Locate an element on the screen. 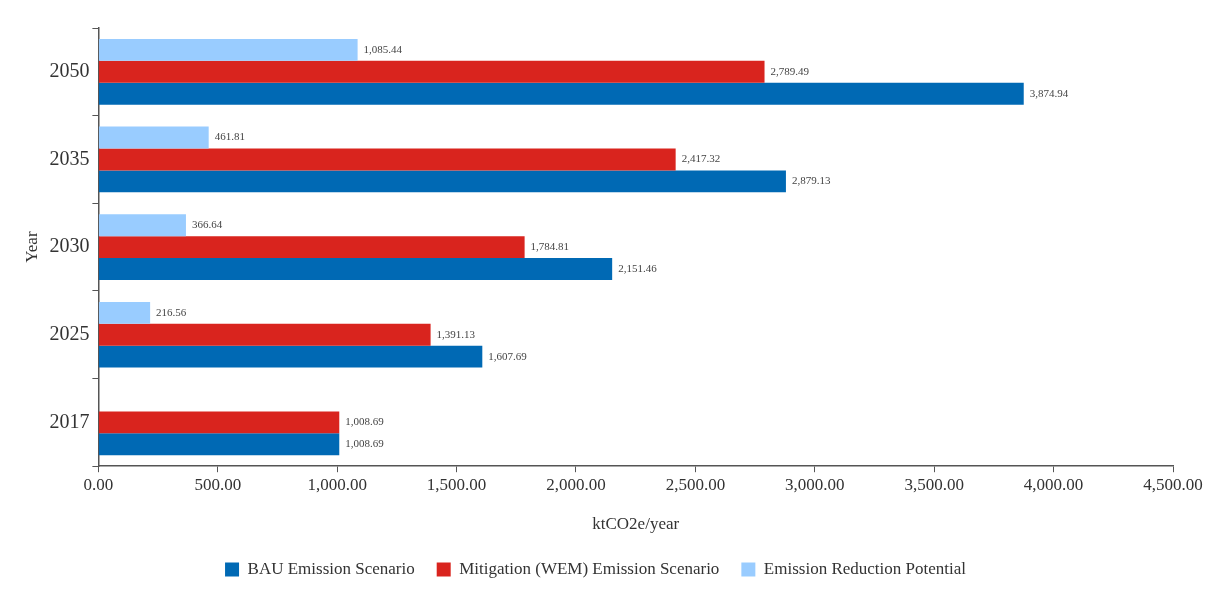 Image resolution: width=1226 pixels, height=610 pixels. x-tick-label: 2,500.00 is located at coordinates (695, 484).